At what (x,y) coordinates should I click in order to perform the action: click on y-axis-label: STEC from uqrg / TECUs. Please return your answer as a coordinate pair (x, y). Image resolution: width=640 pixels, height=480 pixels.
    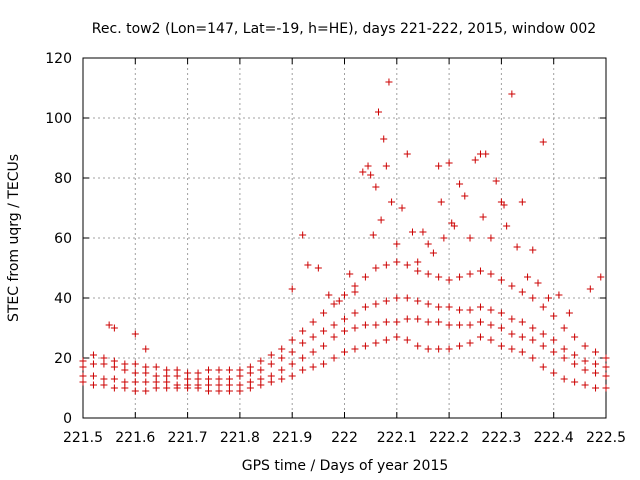
    Looking at the image, I should click on (14, 238).